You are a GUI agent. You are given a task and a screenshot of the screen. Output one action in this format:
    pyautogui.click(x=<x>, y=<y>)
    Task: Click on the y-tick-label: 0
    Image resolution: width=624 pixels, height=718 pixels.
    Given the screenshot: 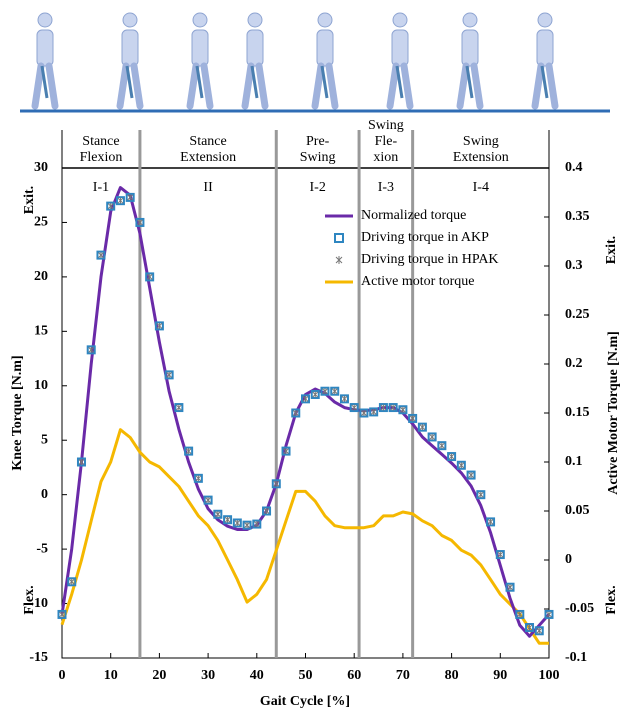 What is the action you would take?
    pyautogui.click(x=44, y=494)
    